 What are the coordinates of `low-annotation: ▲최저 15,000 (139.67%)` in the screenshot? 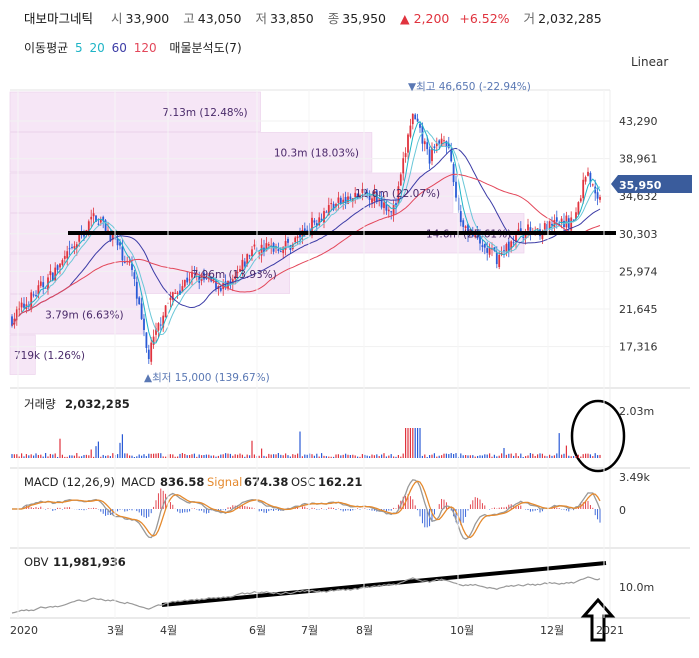 It's located at (207, 378).